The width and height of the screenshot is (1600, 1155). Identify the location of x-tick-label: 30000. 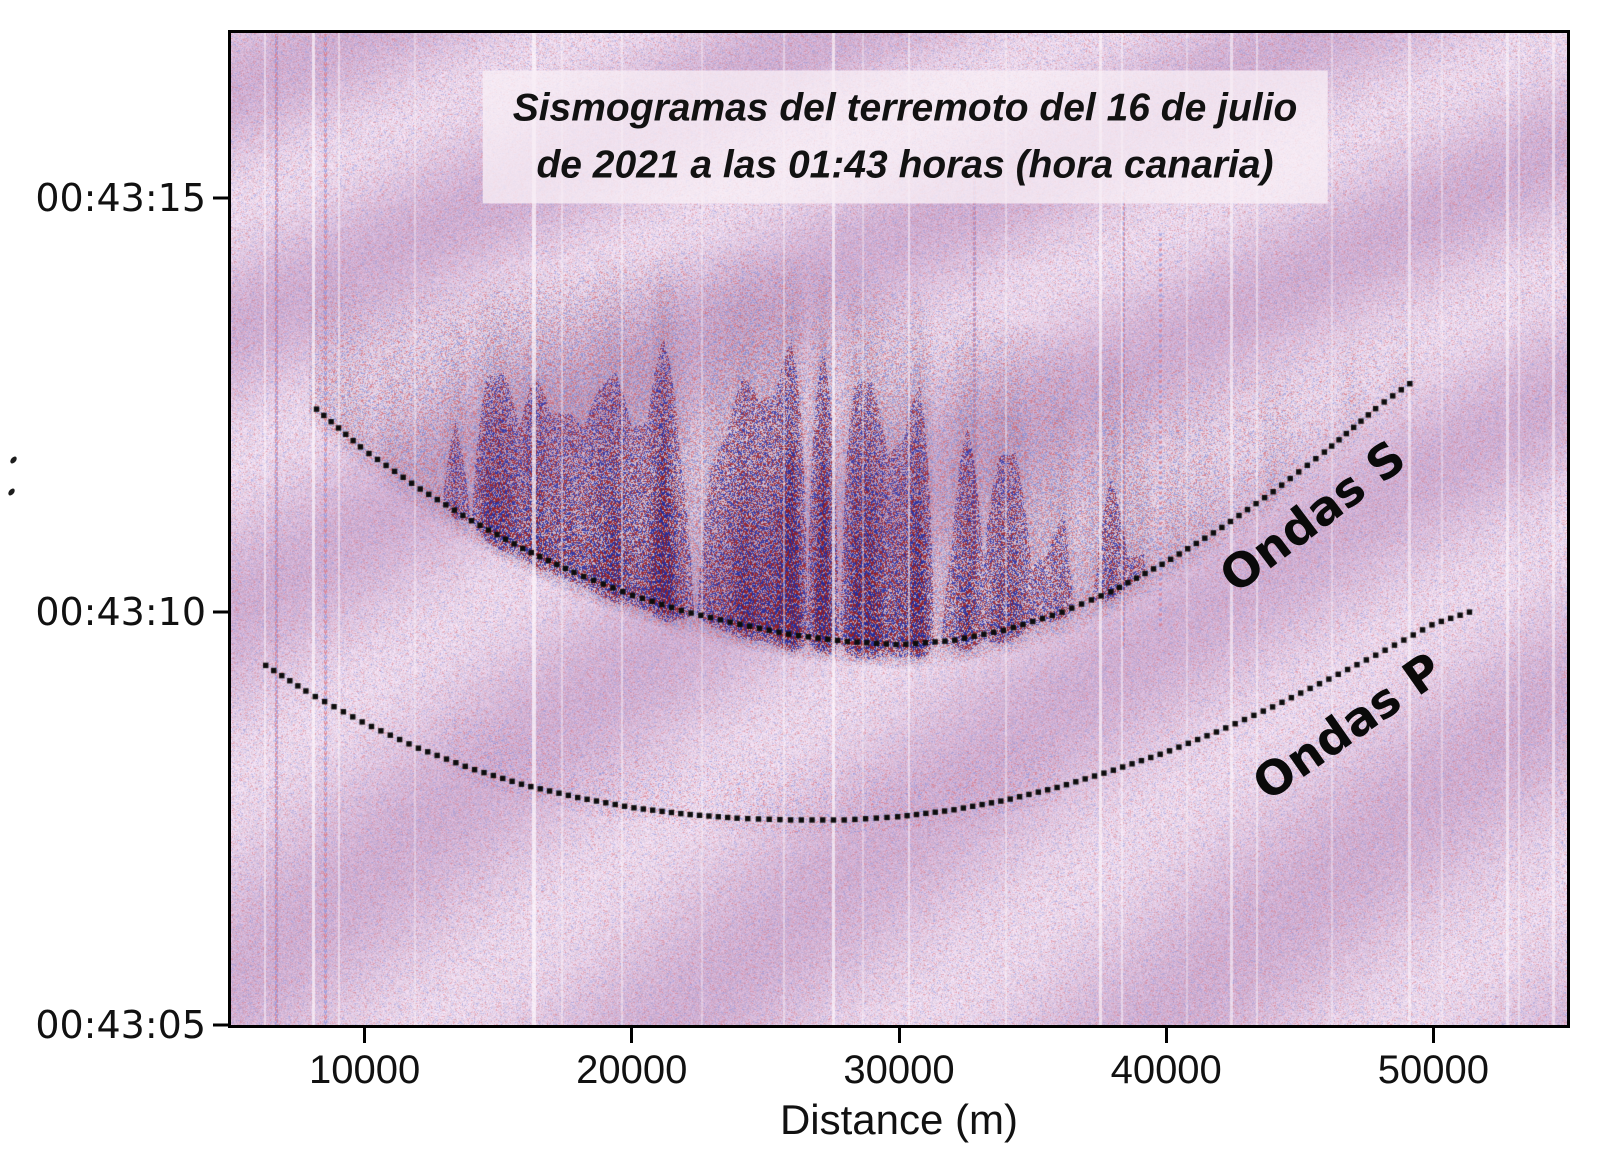
(899, 1070).